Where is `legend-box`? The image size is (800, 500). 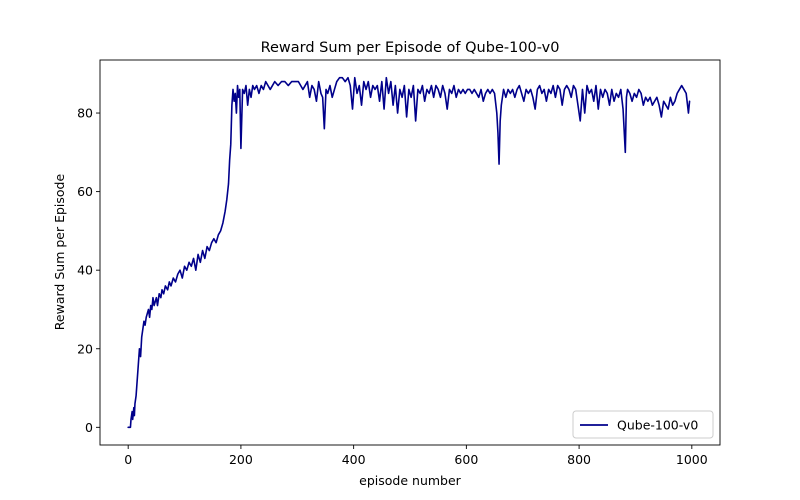
legend-box is located at coordinates (643, 424).